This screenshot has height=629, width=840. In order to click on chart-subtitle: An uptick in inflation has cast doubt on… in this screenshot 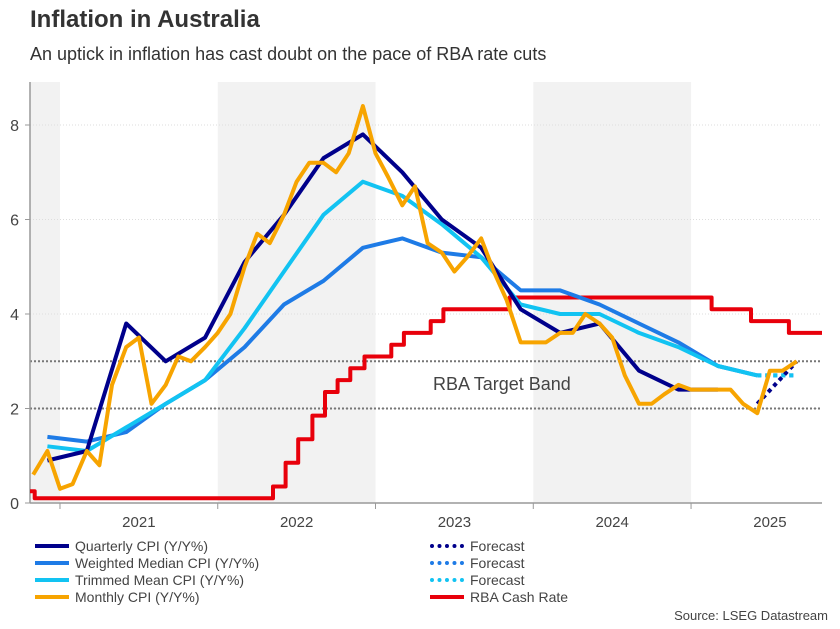, I will do `click(288, 54)`.